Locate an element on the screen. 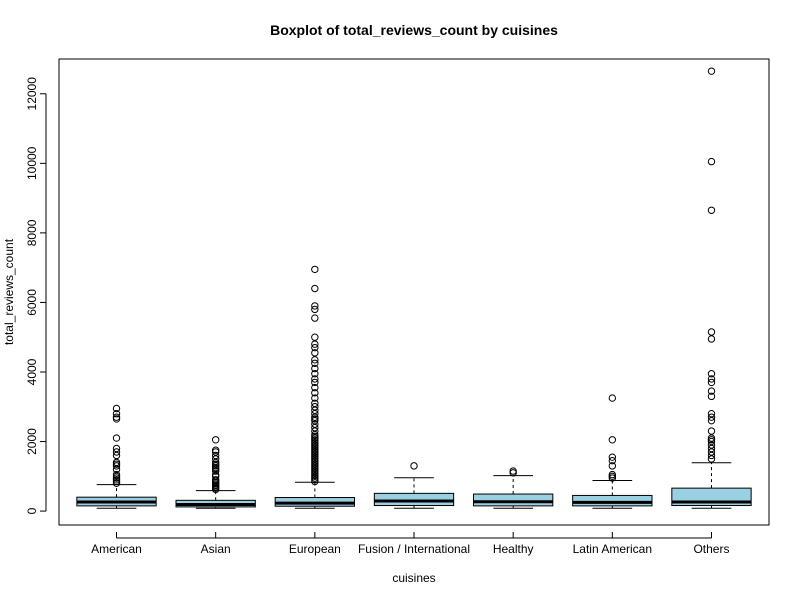 Image resolution: width=800 pixels, height=600 pixels. y-tick-label: 10000 is located at coordinates (32, 163).